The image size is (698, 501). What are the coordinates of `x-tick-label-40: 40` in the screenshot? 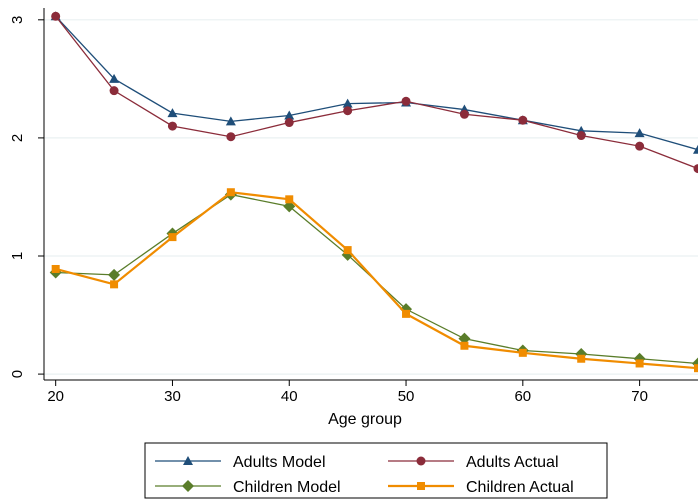 It's located at (289, 396).